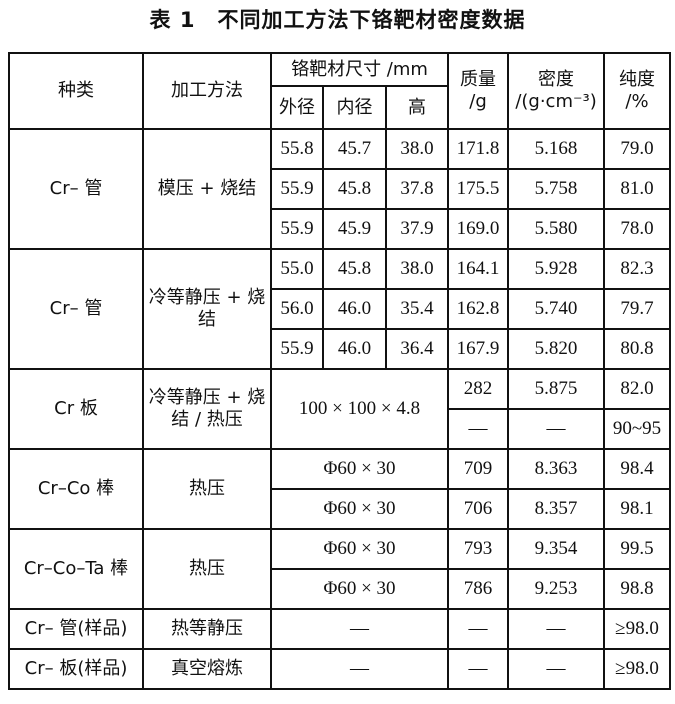 Image resolution: width=675 pixels, height=704 pixels. What do you see at coordinates (76, 669) in the screenshot?
I see `type-cell: Cr– 板(样品)` at bounding box center [76, 669].